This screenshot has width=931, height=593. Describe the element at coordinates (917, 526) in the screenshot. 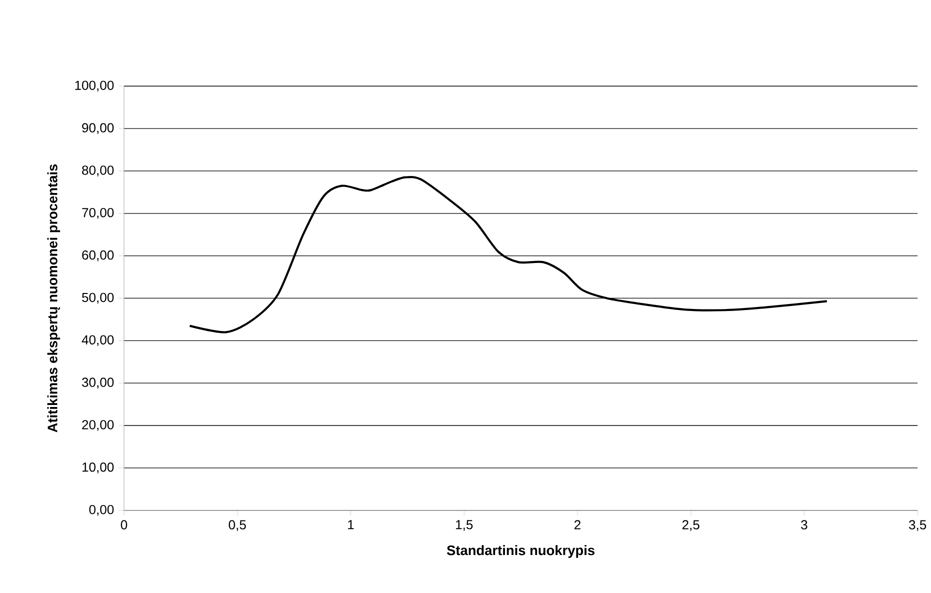

I see `x-tick-label: 3,5` at that location.